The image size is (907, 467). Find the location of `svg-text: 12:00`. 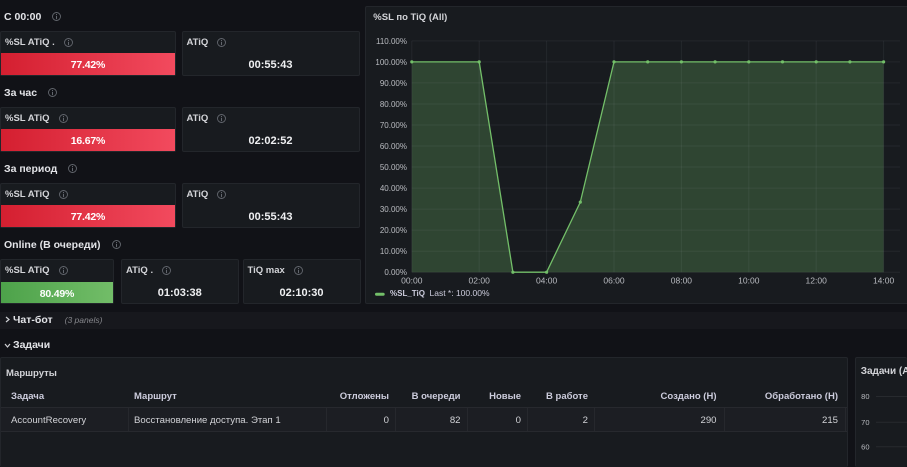

svg-text: 12:00 is located at coordinates (816, 280).